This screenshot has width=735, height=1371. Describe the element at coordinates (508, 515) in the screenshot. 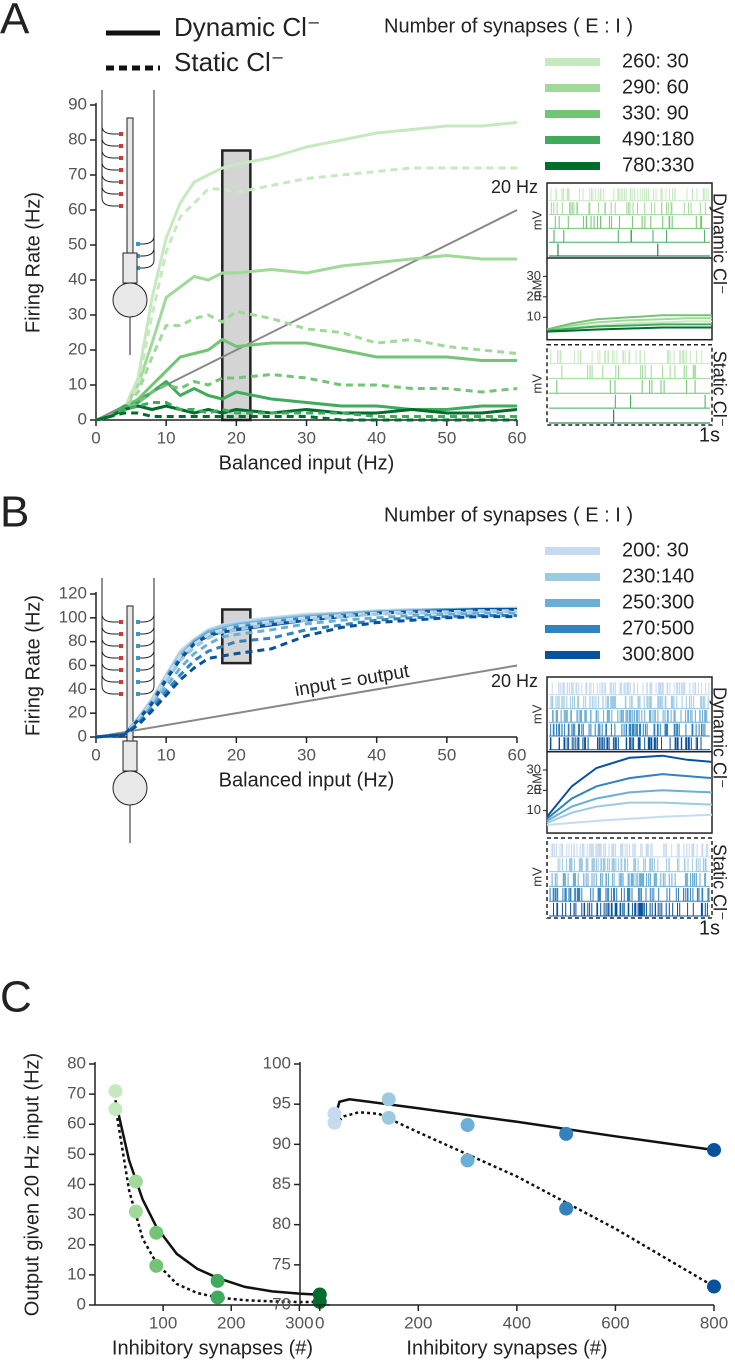

I see `legend-title: Number of synapses ( E : I )` at that location.